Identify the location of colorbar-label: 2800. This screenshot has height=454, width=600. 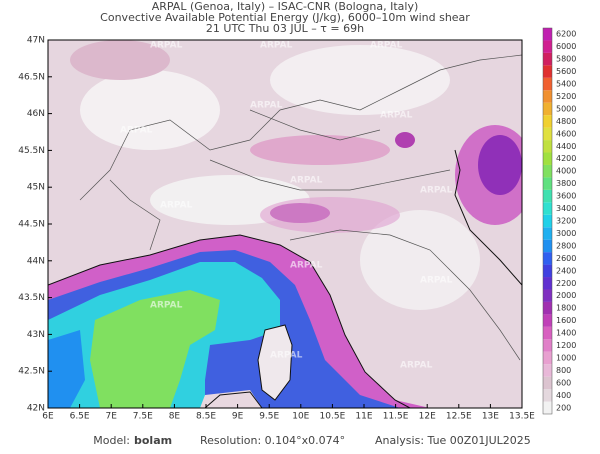
(566, 245).